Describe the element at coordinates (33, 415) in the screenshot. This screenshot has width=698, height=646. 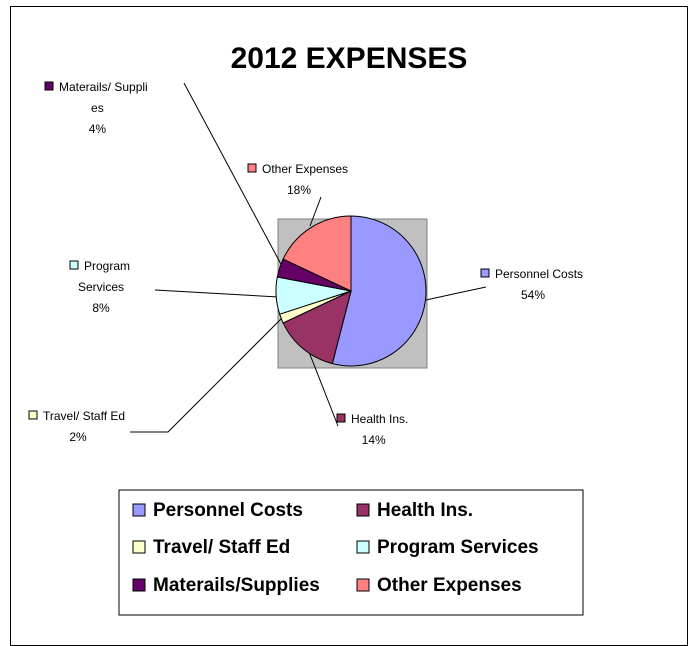
I see `data-label-marker-travel-staff-ed` at that location.